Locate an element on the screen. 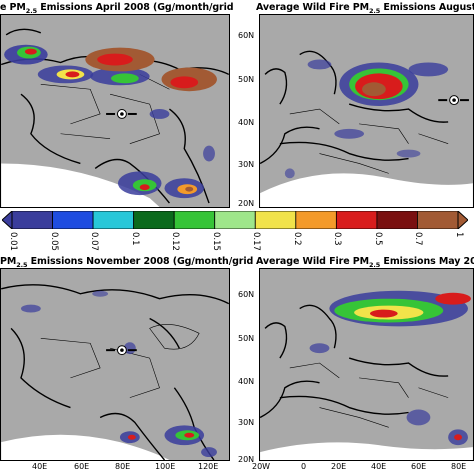 Image resolution: width=474 pixels, height=474 pixels. x-tick-br-4: 60E is located at coordinates (419, 466).